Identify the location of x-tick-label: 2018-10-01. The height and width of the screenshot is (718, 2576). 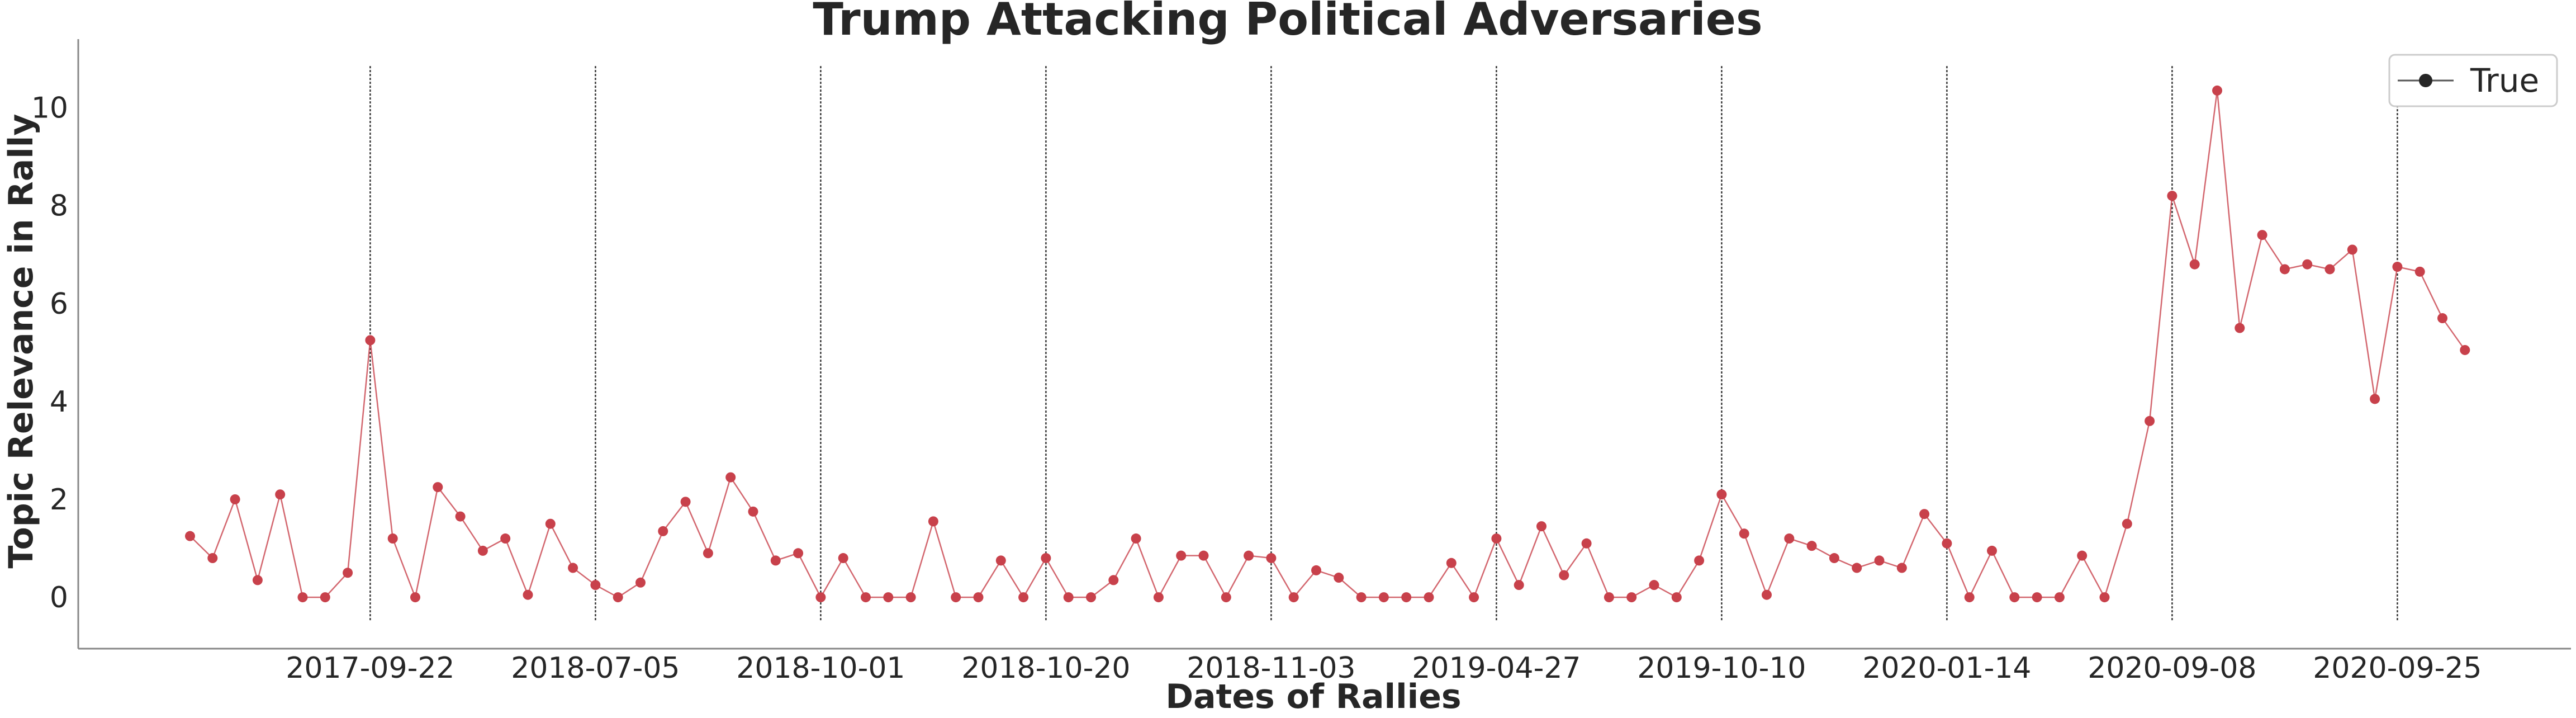
(820, 668).